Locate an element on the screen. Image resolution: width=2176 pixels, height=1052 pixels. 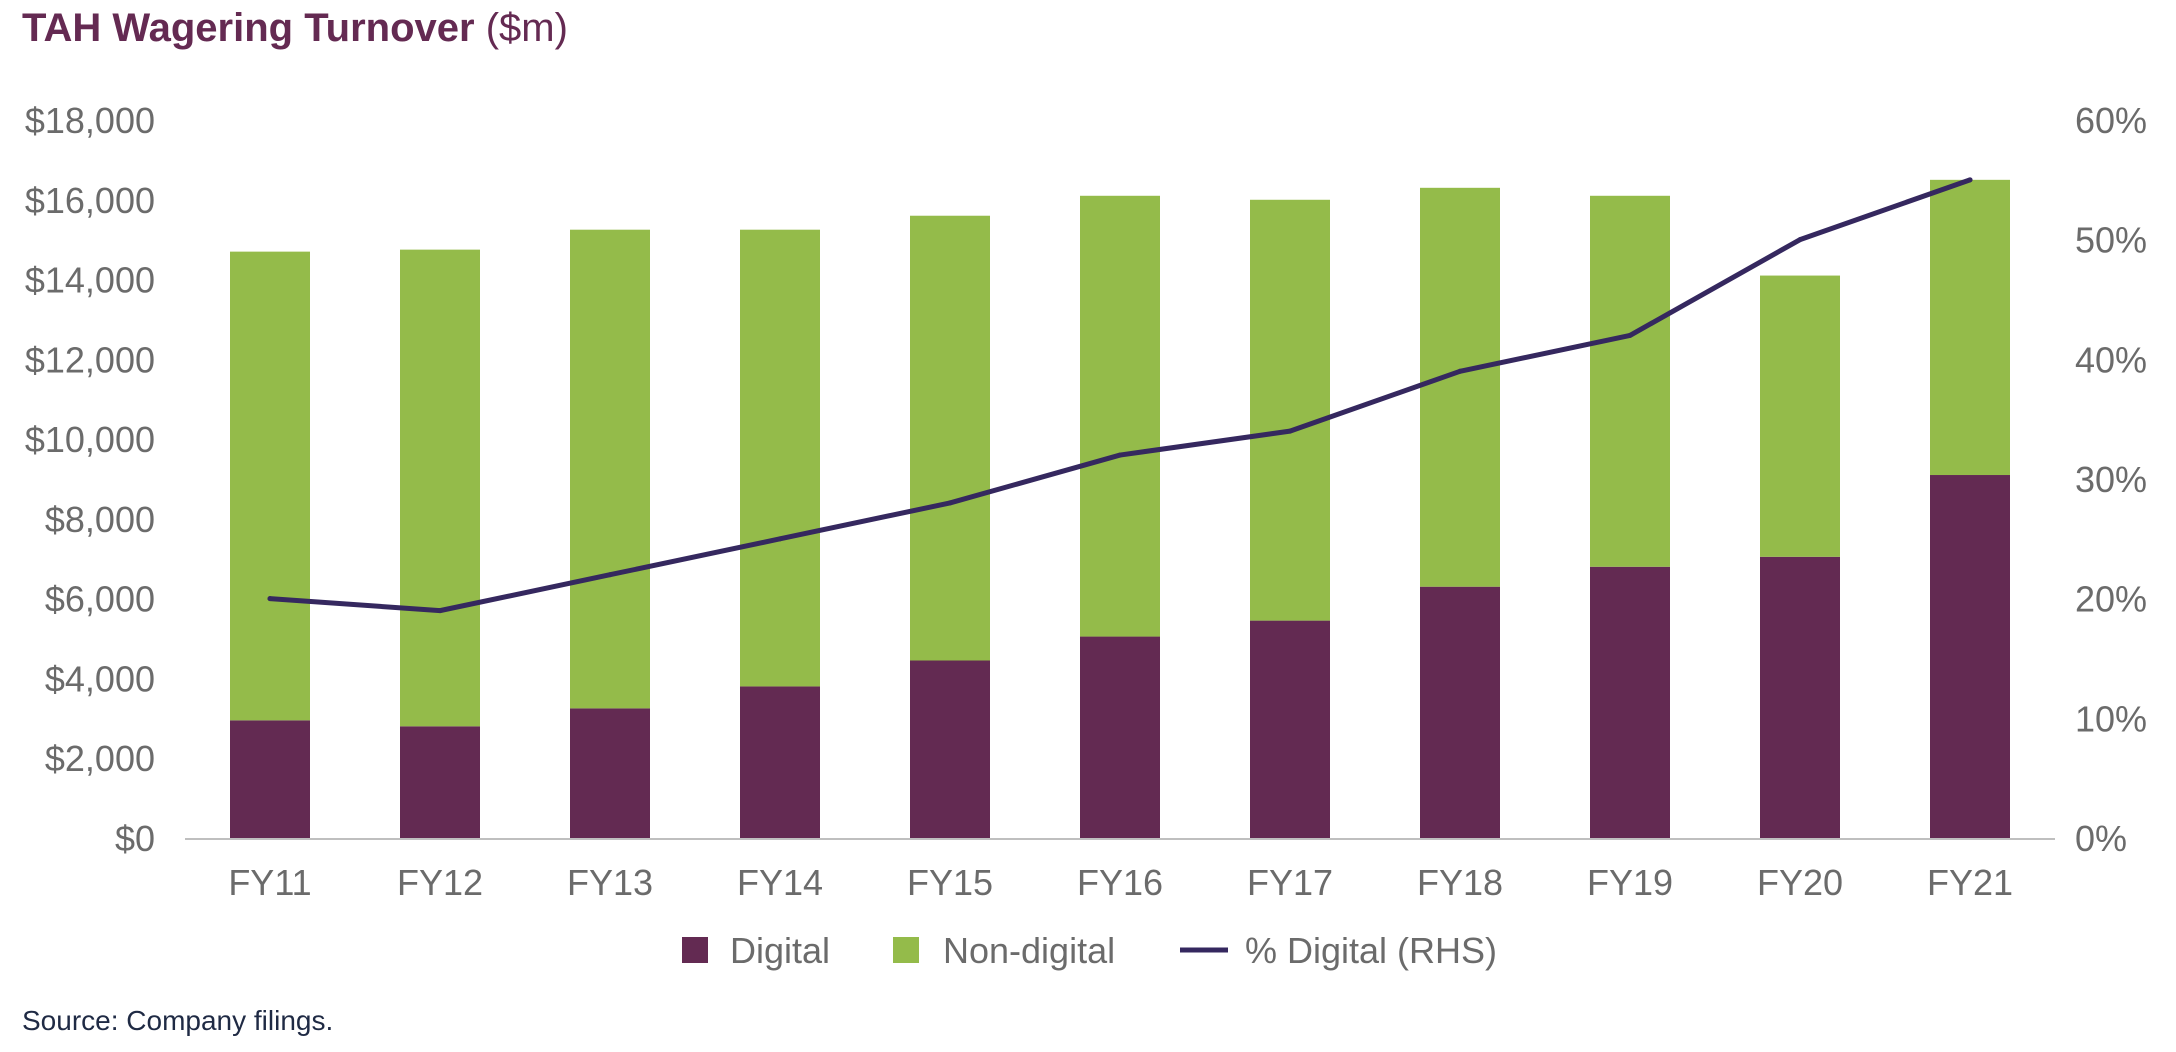
right-tick-label: 30% is located at coordinates (2111, 479).